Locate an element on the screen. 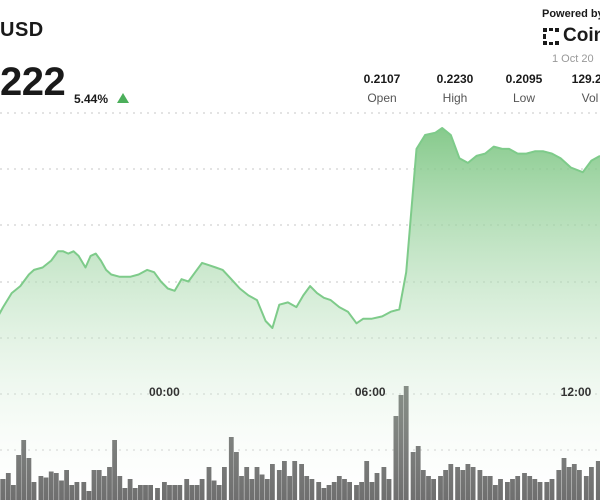  stat-low: 0.2095 Low is located at coordinates (524, 88).